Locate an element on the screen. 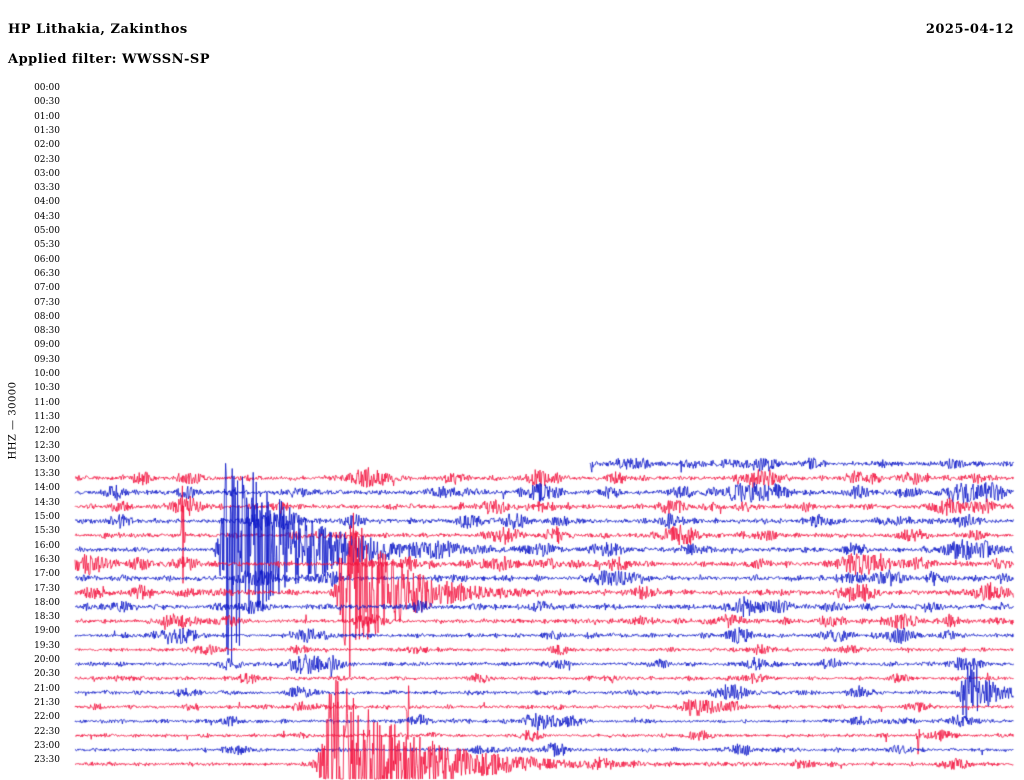 This screenshot has width=1024, height=780. time-label: 14:30 is located at coordinates (47, 502).